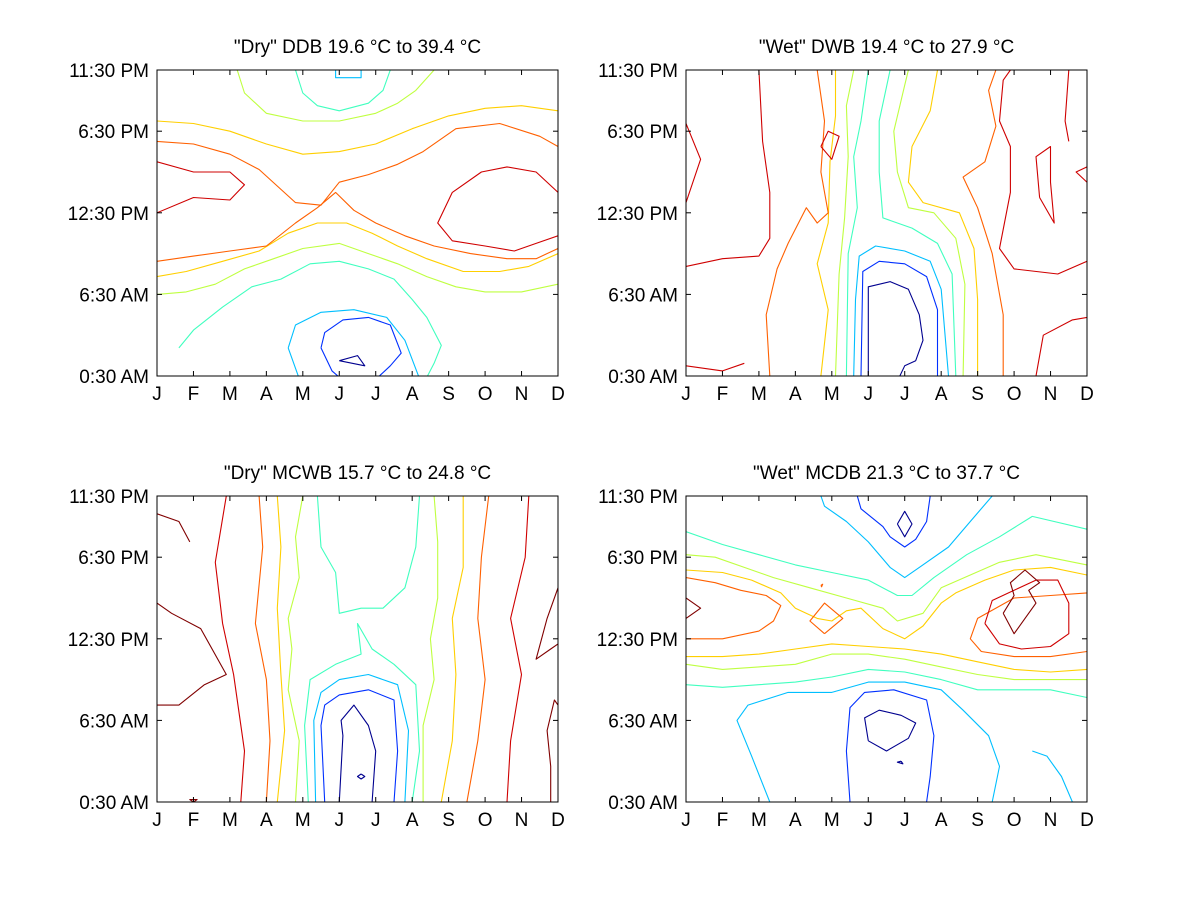  What do you see at coordinates (886, 473) in the screenshot?
I see `chart-title: "Wet" MCDB 21.3 °C to 37.7 °C` at bounding box center [886, 473].